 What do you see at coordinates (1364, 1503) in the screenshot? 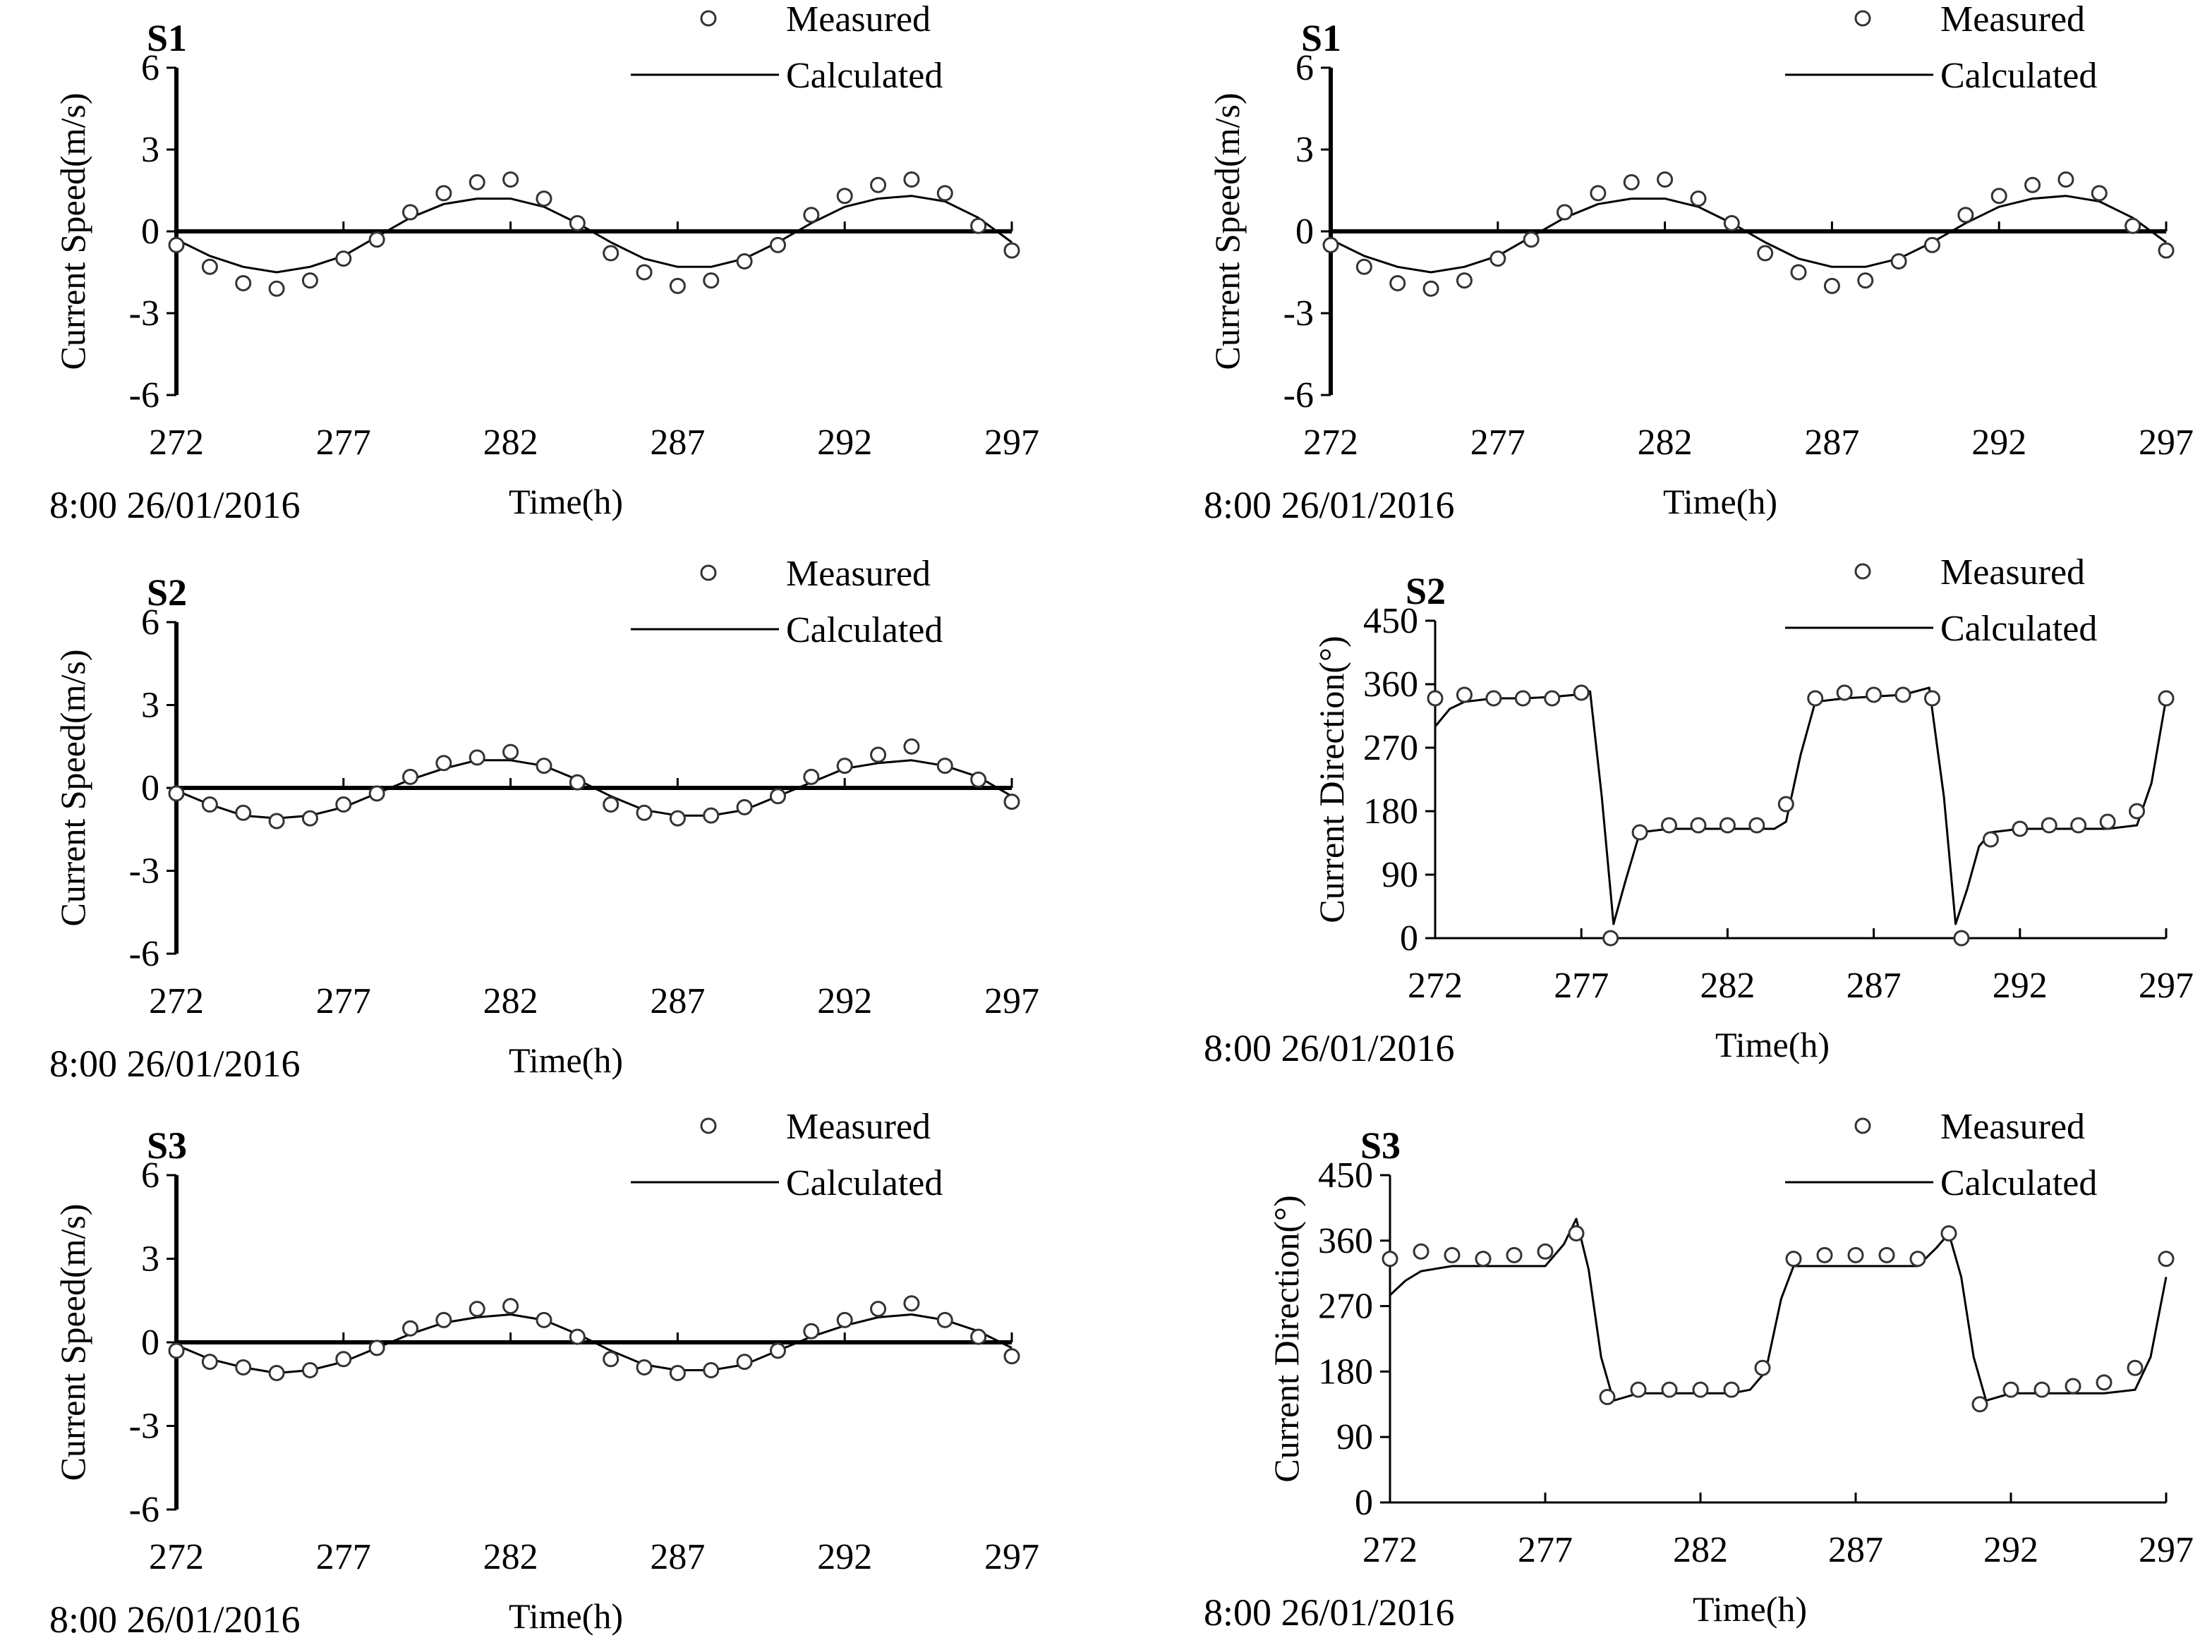
I see `y-tick-label: 0` at bounding box center [1364, 1503].